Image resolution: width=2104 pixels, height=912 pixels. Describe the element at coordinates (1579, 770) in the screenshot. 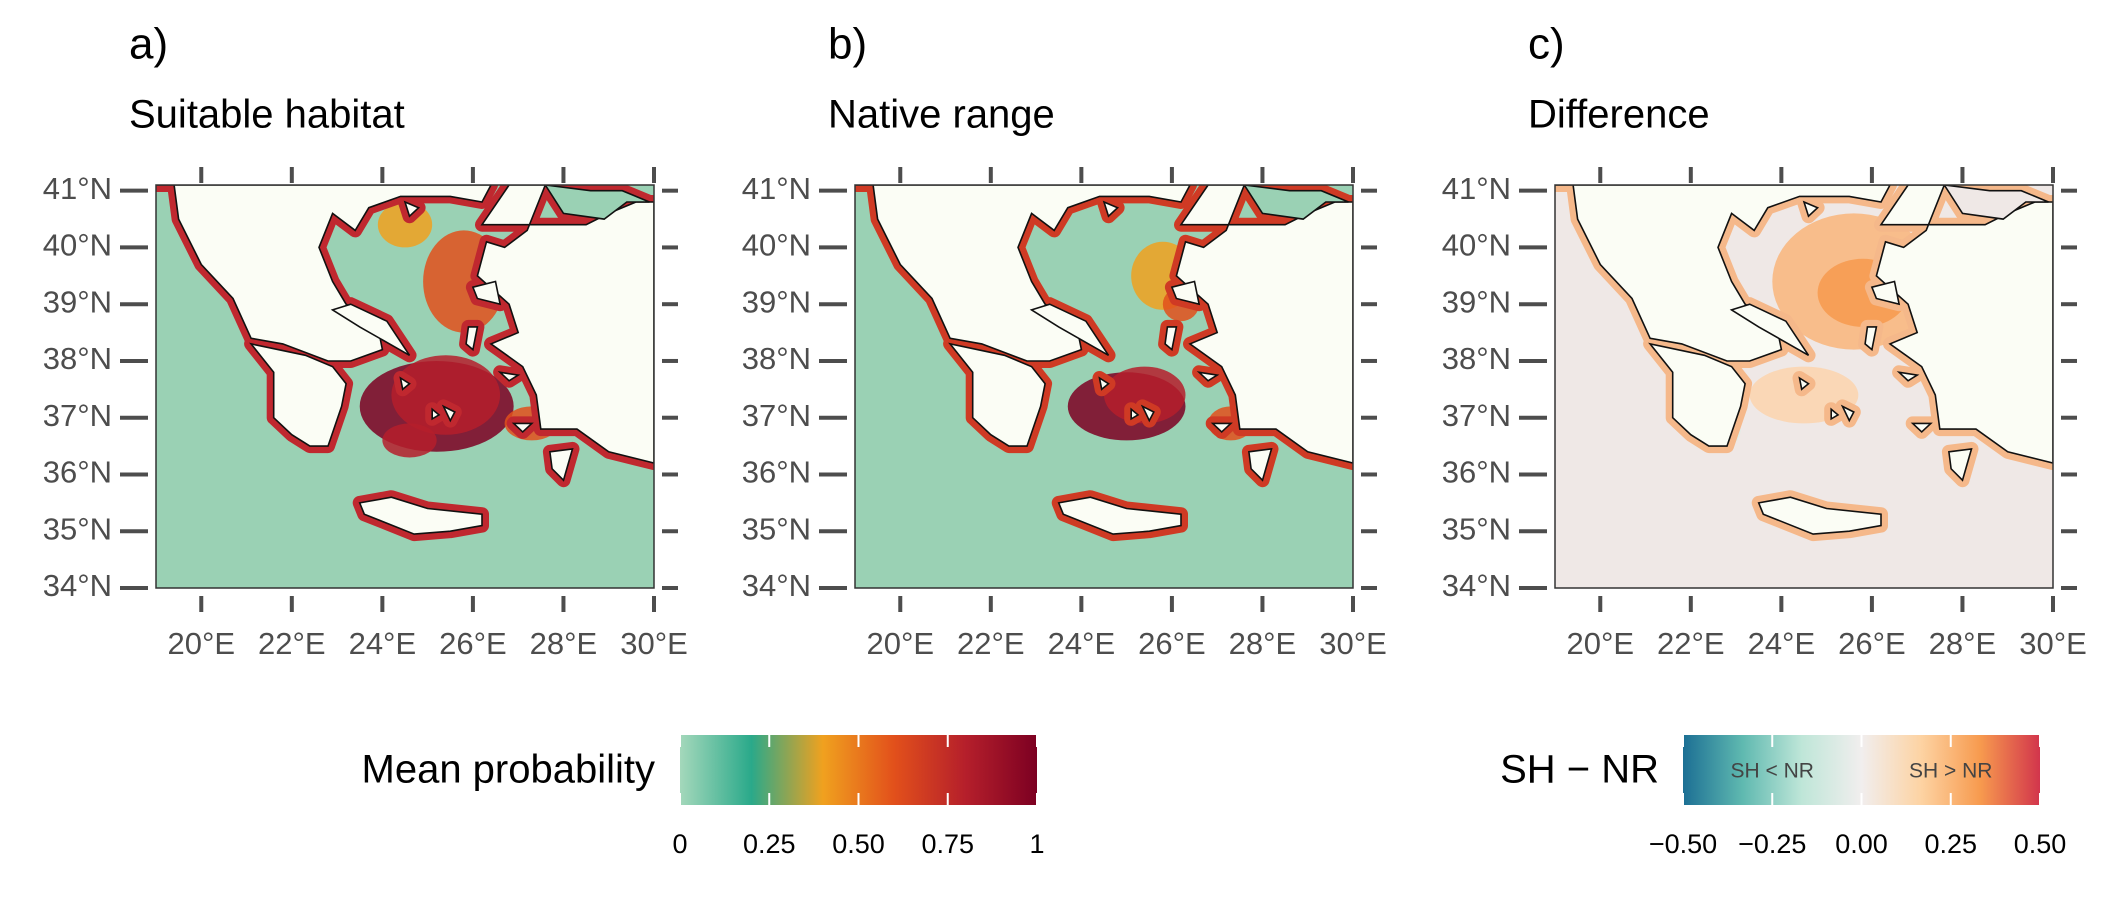

I see `legend-title: SH − NR` at that location.